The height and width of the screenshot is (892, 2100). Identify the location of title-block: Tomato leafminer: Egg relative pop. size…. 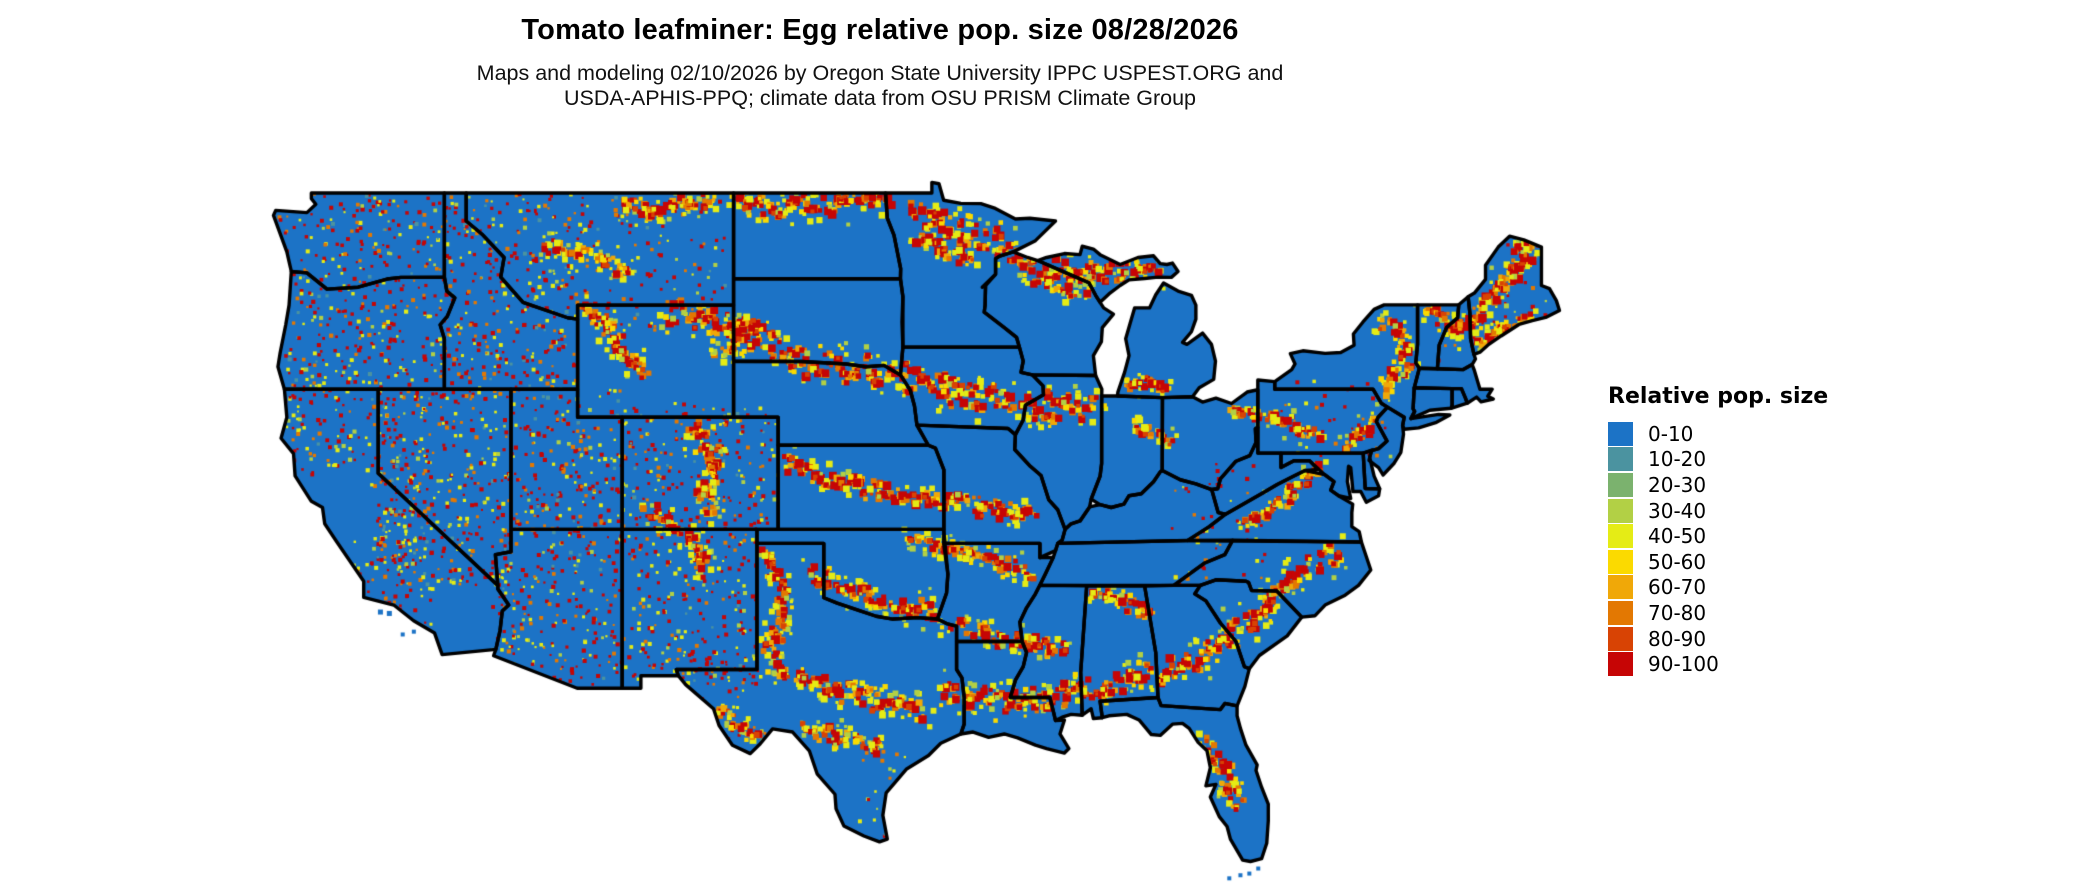
(880, 62).